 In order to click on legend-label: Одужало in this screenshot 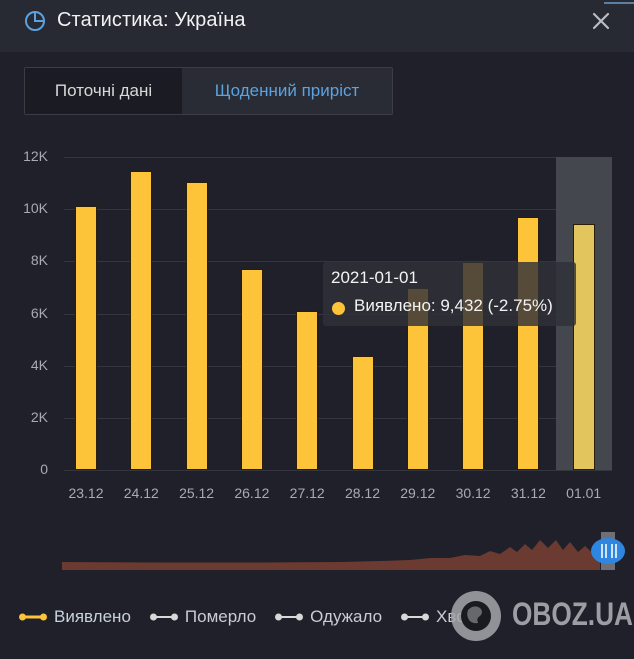, I will do `click(346, 616)`.